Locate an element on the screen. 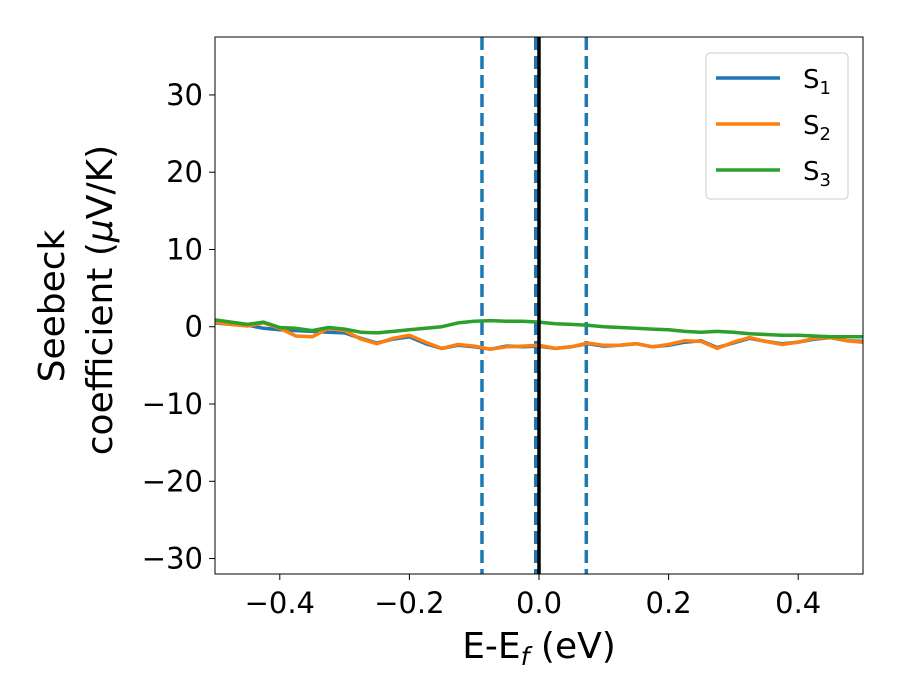  y-axis-ticks: 30 20 10 0 −10 −20 −30 is located at coordinates (178, 327).